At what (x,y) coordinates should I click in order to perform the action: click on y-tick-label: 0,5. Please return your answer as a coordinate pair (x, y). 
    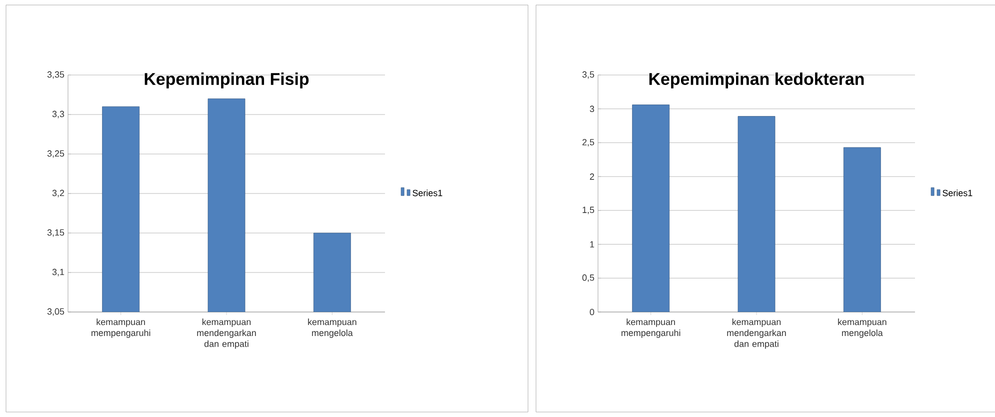
    Looking at the image, I should click on (588, 278).